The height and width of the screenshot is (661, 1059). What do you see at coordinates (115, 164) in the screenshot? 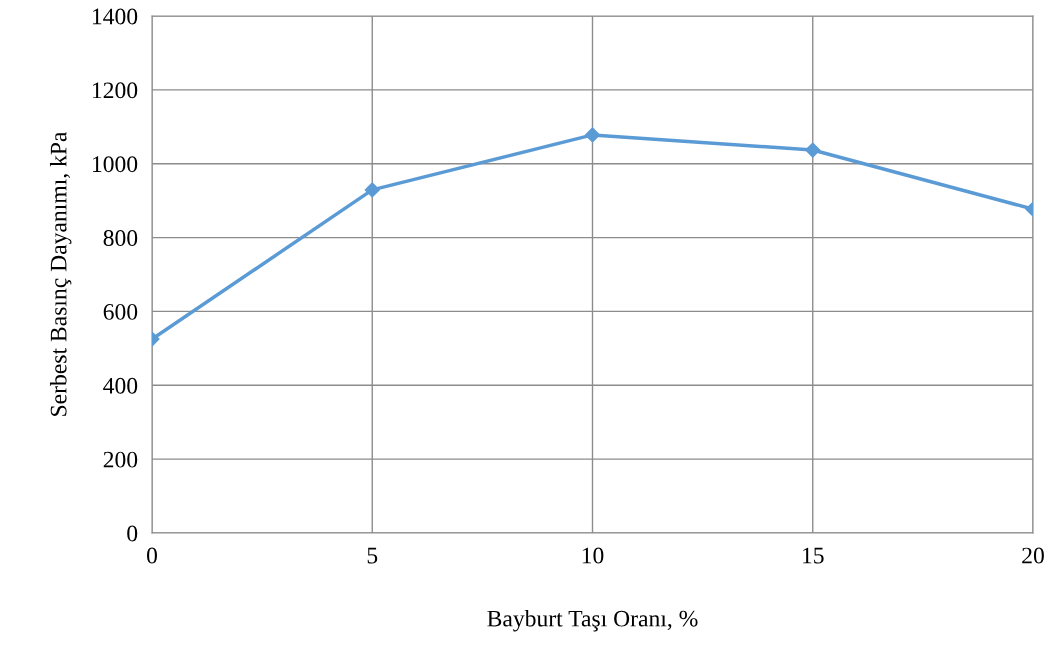
I see `y-tick-label: 1000` at bounding box center [115, 164].